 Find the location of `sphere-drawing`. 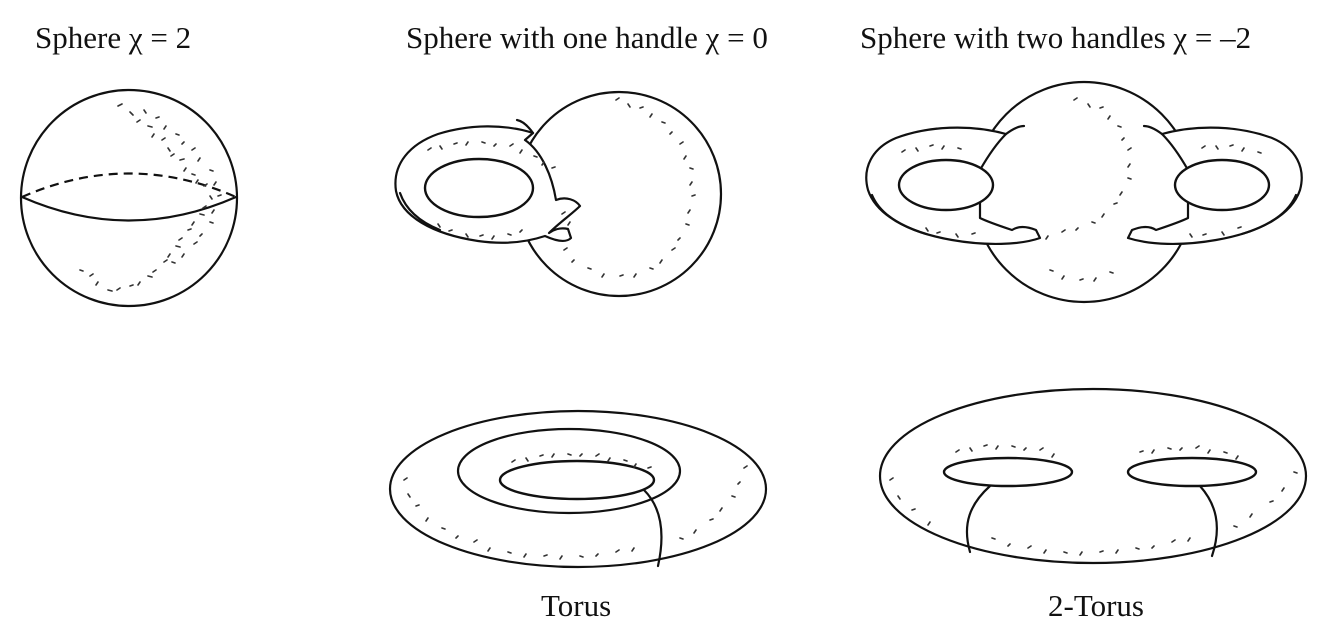

sphere-drawing is located at coordinates (129, 198).